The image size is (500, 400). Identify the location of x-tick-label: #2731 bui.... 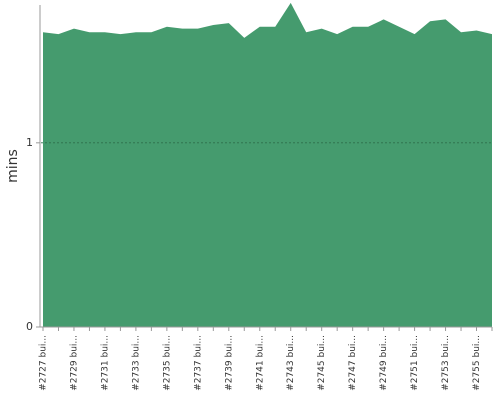
(105, 363).